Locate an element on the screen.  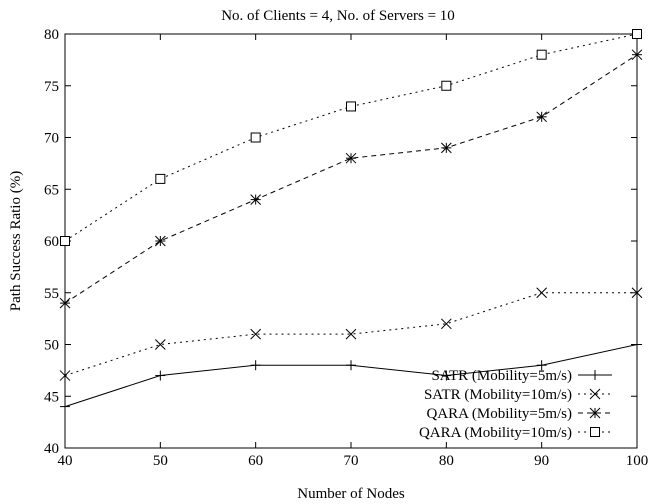
y-axis-title: Path Success Ratio (%) is located at coordinates (16, 241).